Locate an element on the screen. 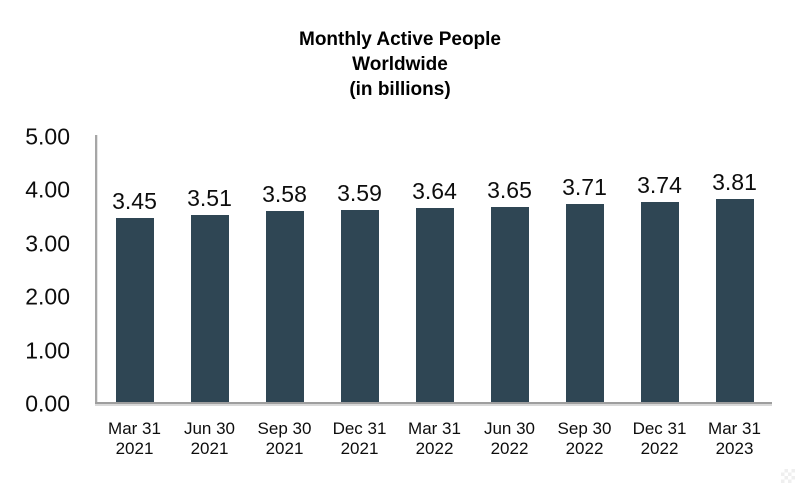 Image resolution: width=800 pixels, height=492 pixels. x-axis-tick-label: Dec 31 2021 is located at coordinates (359, 439).